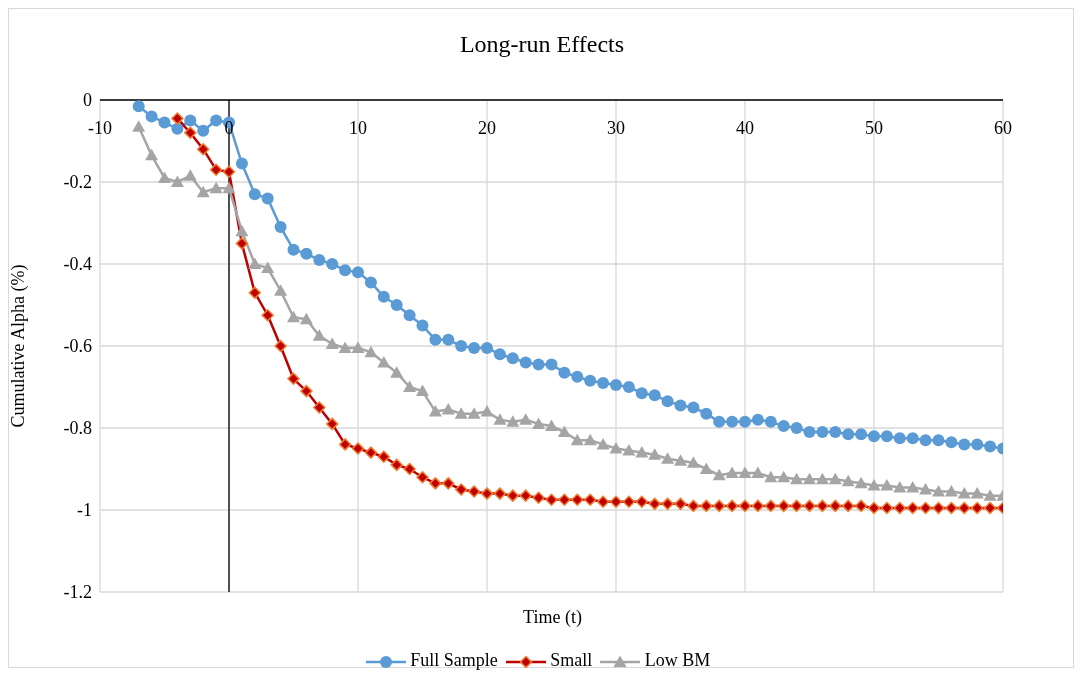 The height and width of the screenshot is (677, 1082). What do you see at coordinates (87, 100) in the screenshot?
I see `y-tick-label: 0` at bounding box center [87, 100].